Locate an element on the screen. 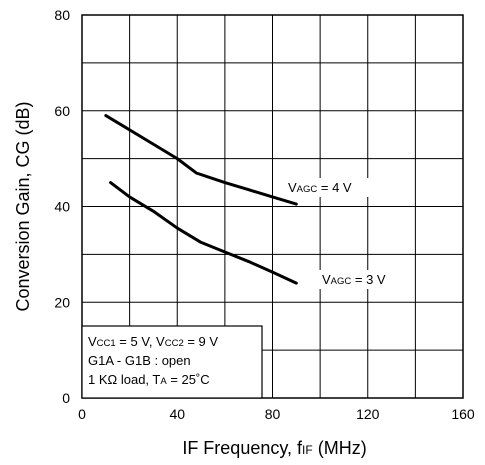 This screenshot has height=465, width=485. series-labels: VAGC = 4 V VAGC = 3 V is located at coordinates (347, 233).